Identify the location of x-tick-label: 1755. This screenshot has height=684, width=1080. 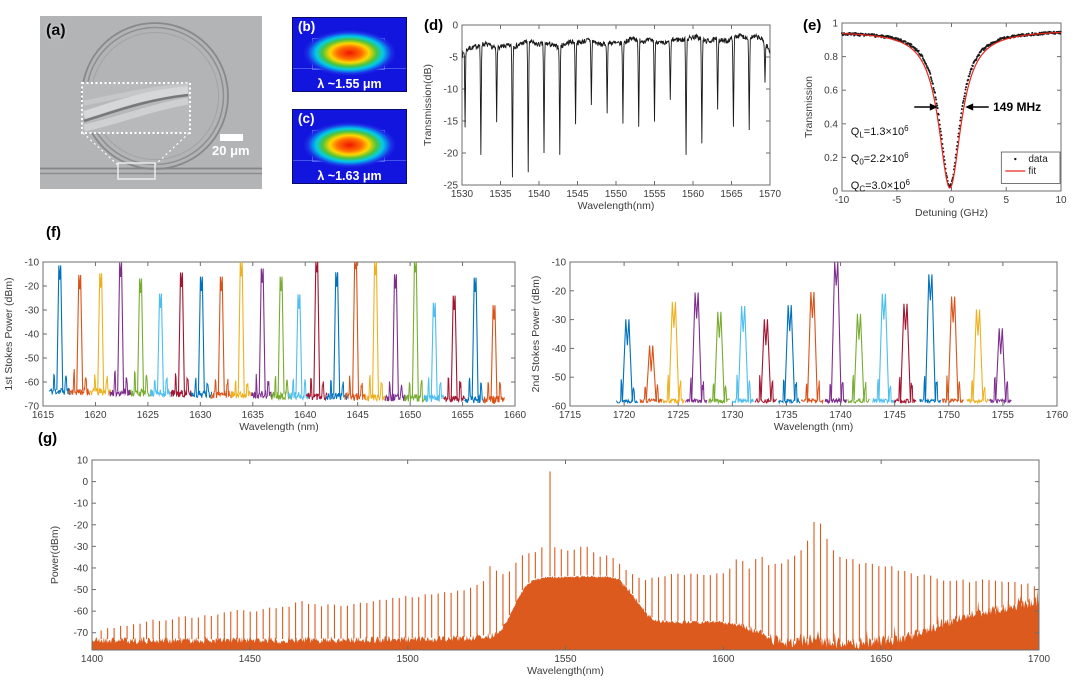
(1003, 415).